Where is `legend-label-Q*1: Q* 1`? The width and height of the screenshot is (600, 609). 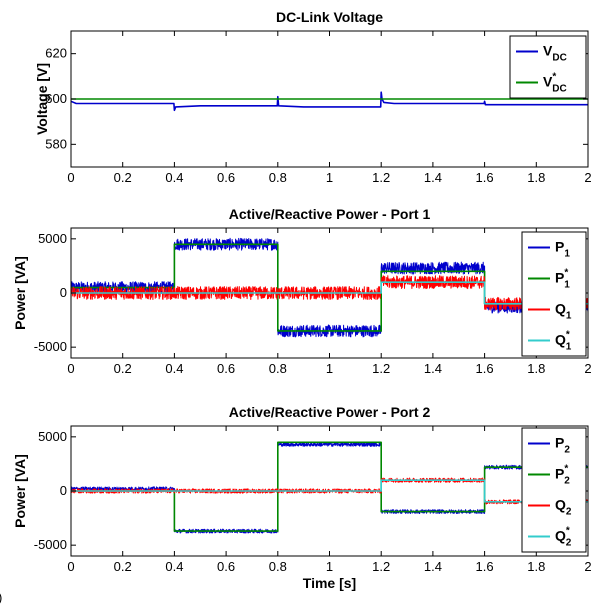 legend-label-Q*1: Q* 1 is located at coordinates (563, 341).